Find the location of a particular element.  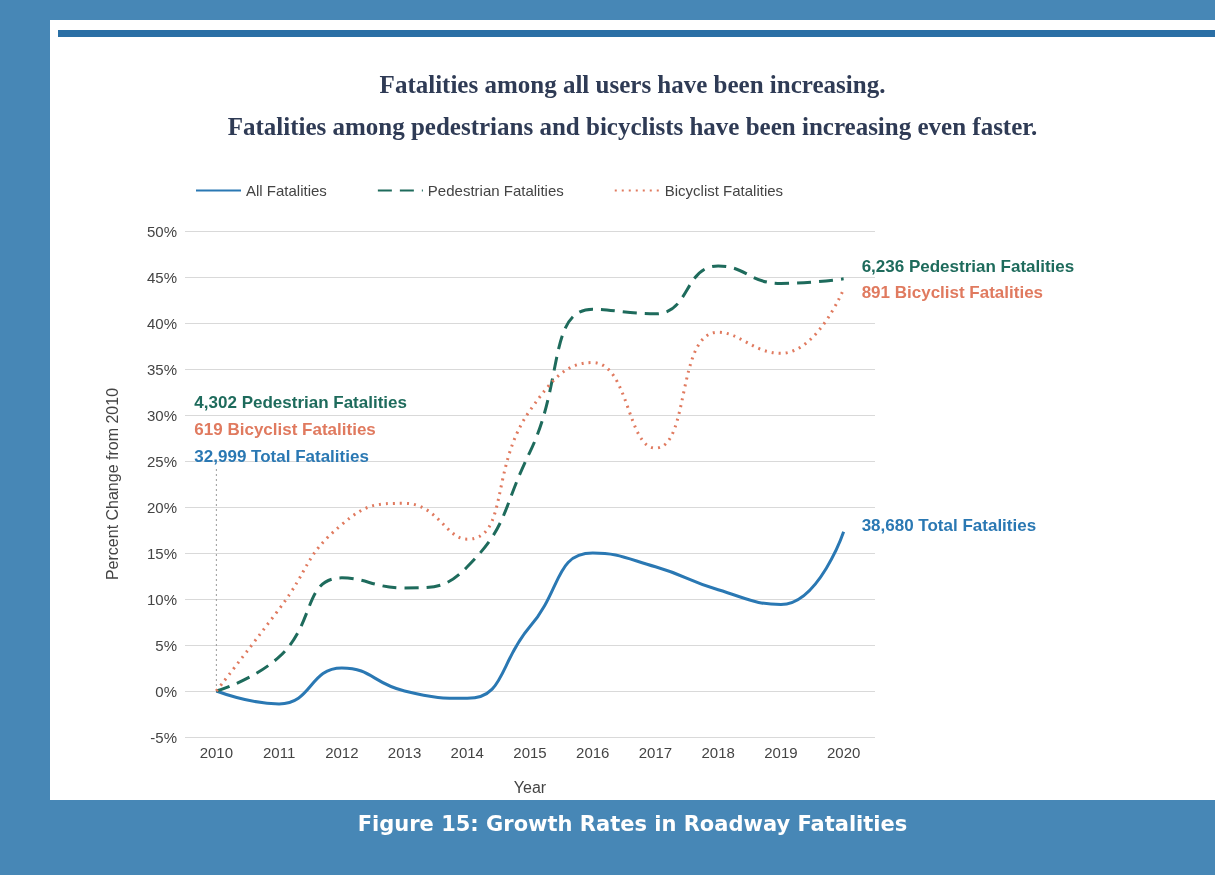

legend-label: All Fatalities is located at coordinates (286, 190).